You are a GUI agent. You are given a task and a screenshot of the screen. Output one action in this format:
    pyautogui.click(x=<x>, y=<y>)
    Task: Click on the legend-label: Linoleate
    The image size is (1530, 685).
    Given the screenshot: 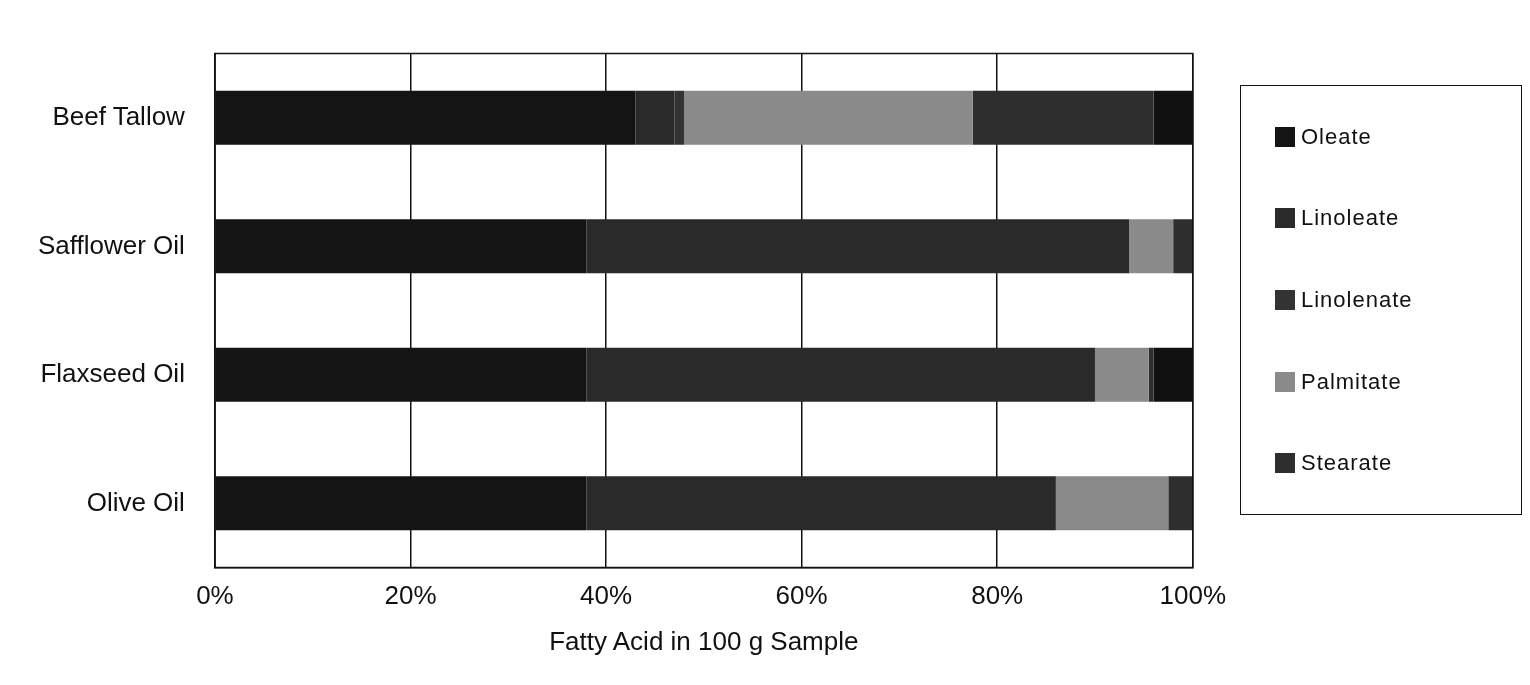 What is the action you would take?
    pyautogui.click(x=1350, y=218)
    